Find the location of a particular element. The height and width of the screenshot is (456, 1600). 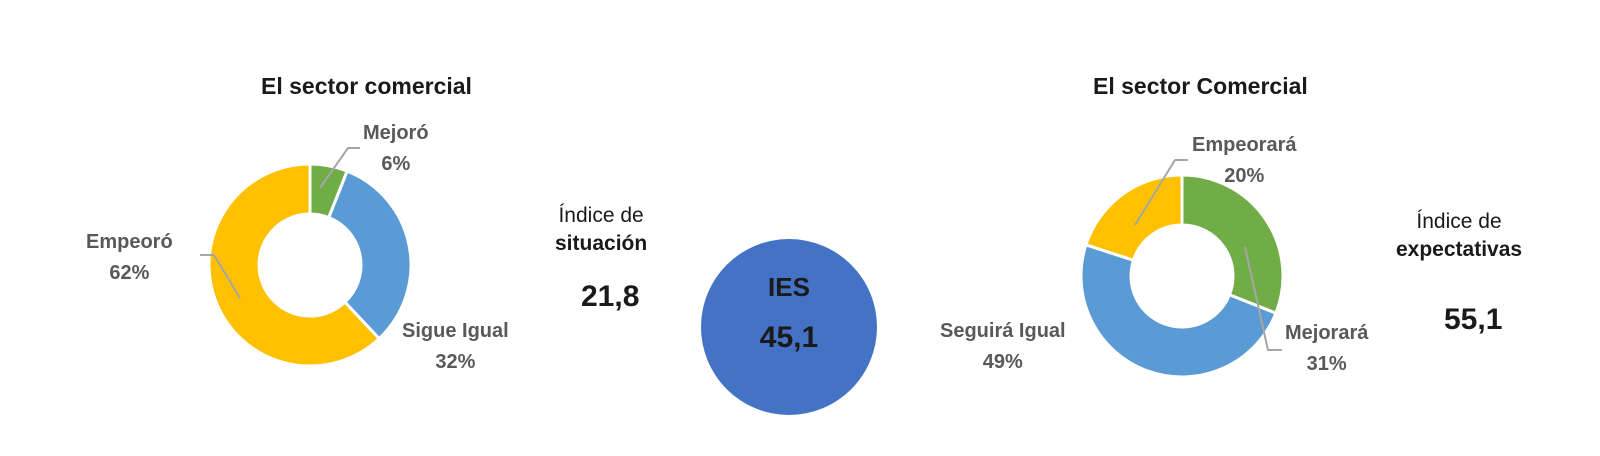

chart1-label-sigue-igual: Sigue Igual 32% is located at coordinates (455, 347).